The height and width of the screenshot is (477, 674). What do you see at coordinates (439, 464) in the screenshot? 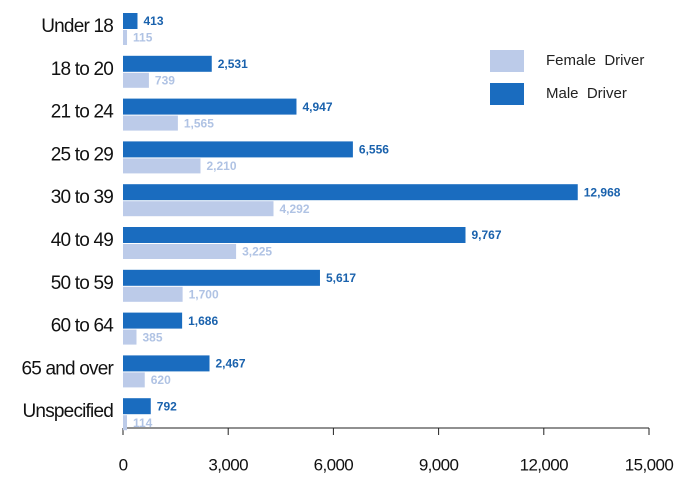
I see `x-tick-label: 9,000` at bounding box center [439, 464].